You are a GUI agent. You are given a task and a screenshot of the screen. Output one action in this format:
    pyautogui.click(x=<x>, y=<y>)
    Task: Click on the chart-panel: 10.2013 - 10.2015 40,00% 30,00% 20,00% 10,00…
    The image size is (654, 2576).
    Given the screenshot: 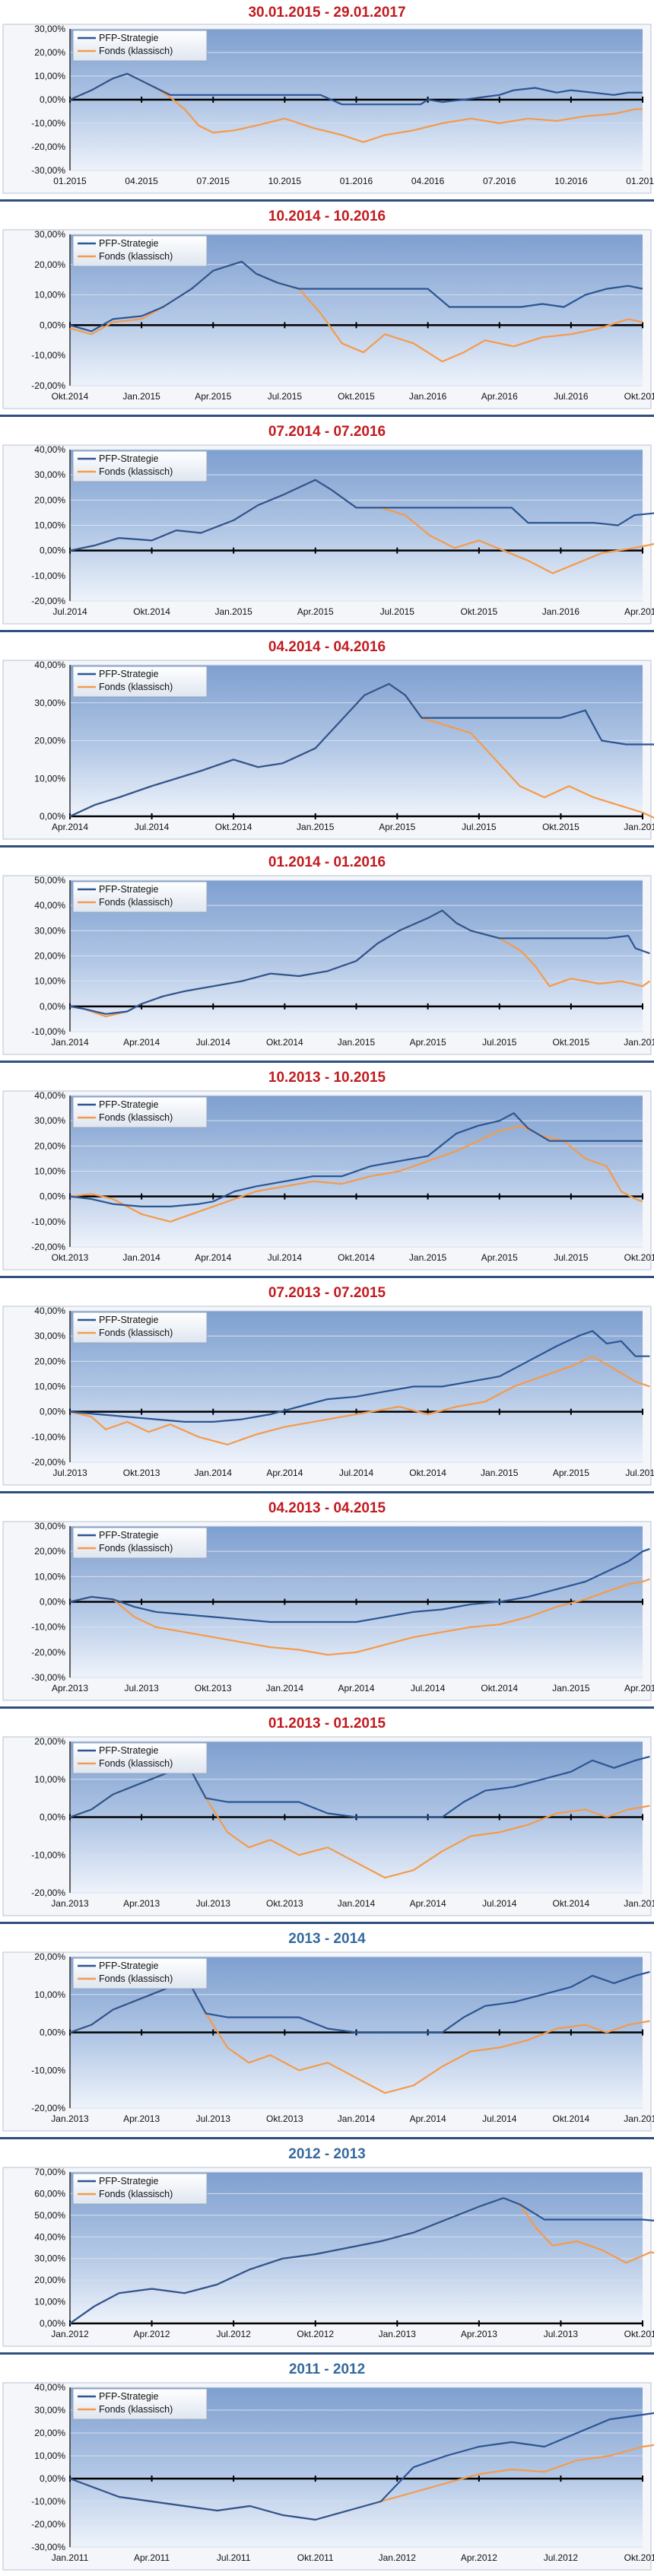 What is the action you would take?
    pyautogui.click(x=327, y=1169)
    